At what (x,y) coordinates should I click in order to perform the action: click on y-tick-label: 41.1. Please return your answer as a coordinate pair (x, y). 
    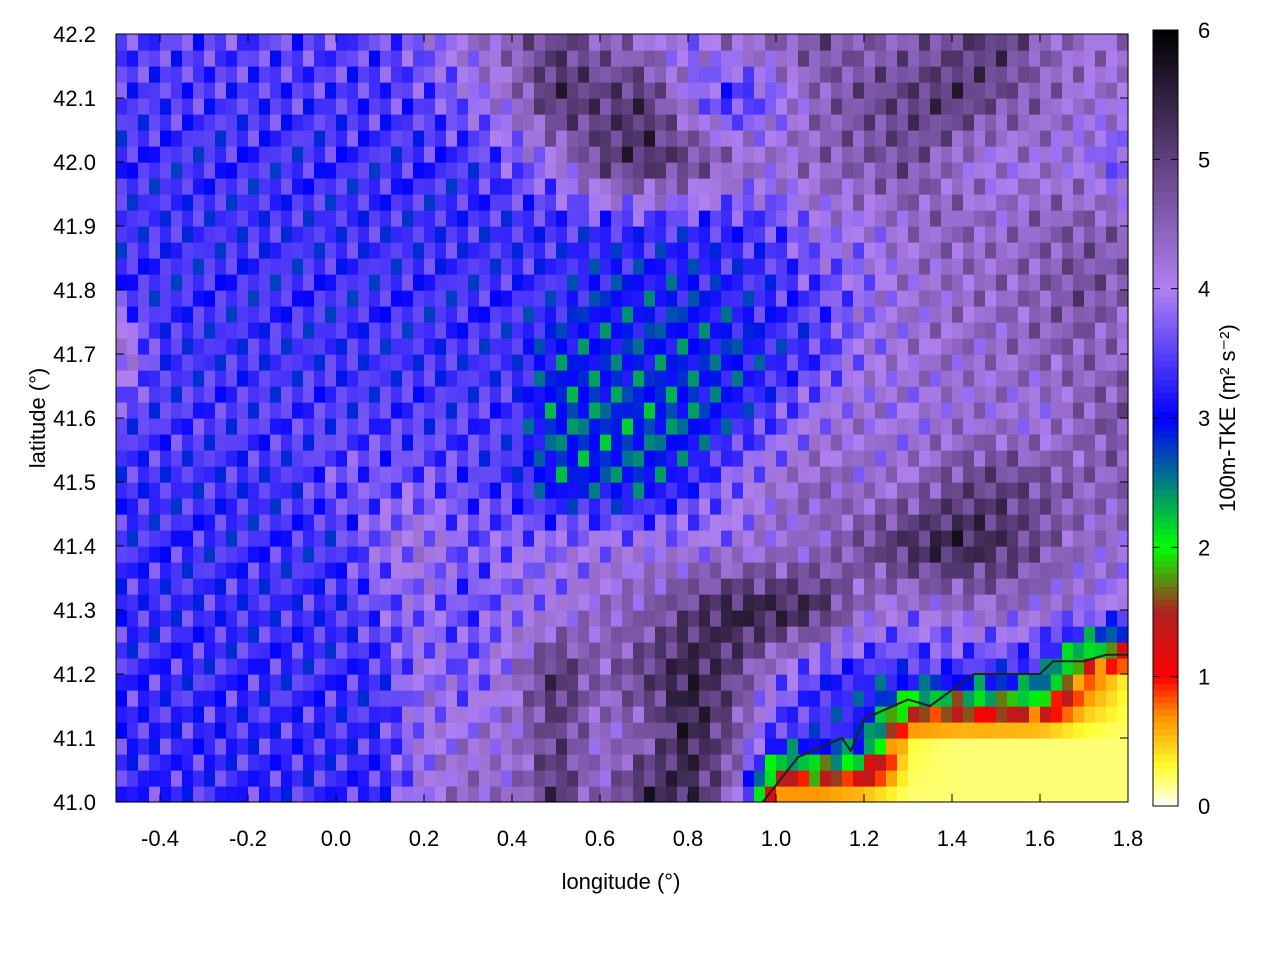
    Looking at the image, I should click on (74, 738).